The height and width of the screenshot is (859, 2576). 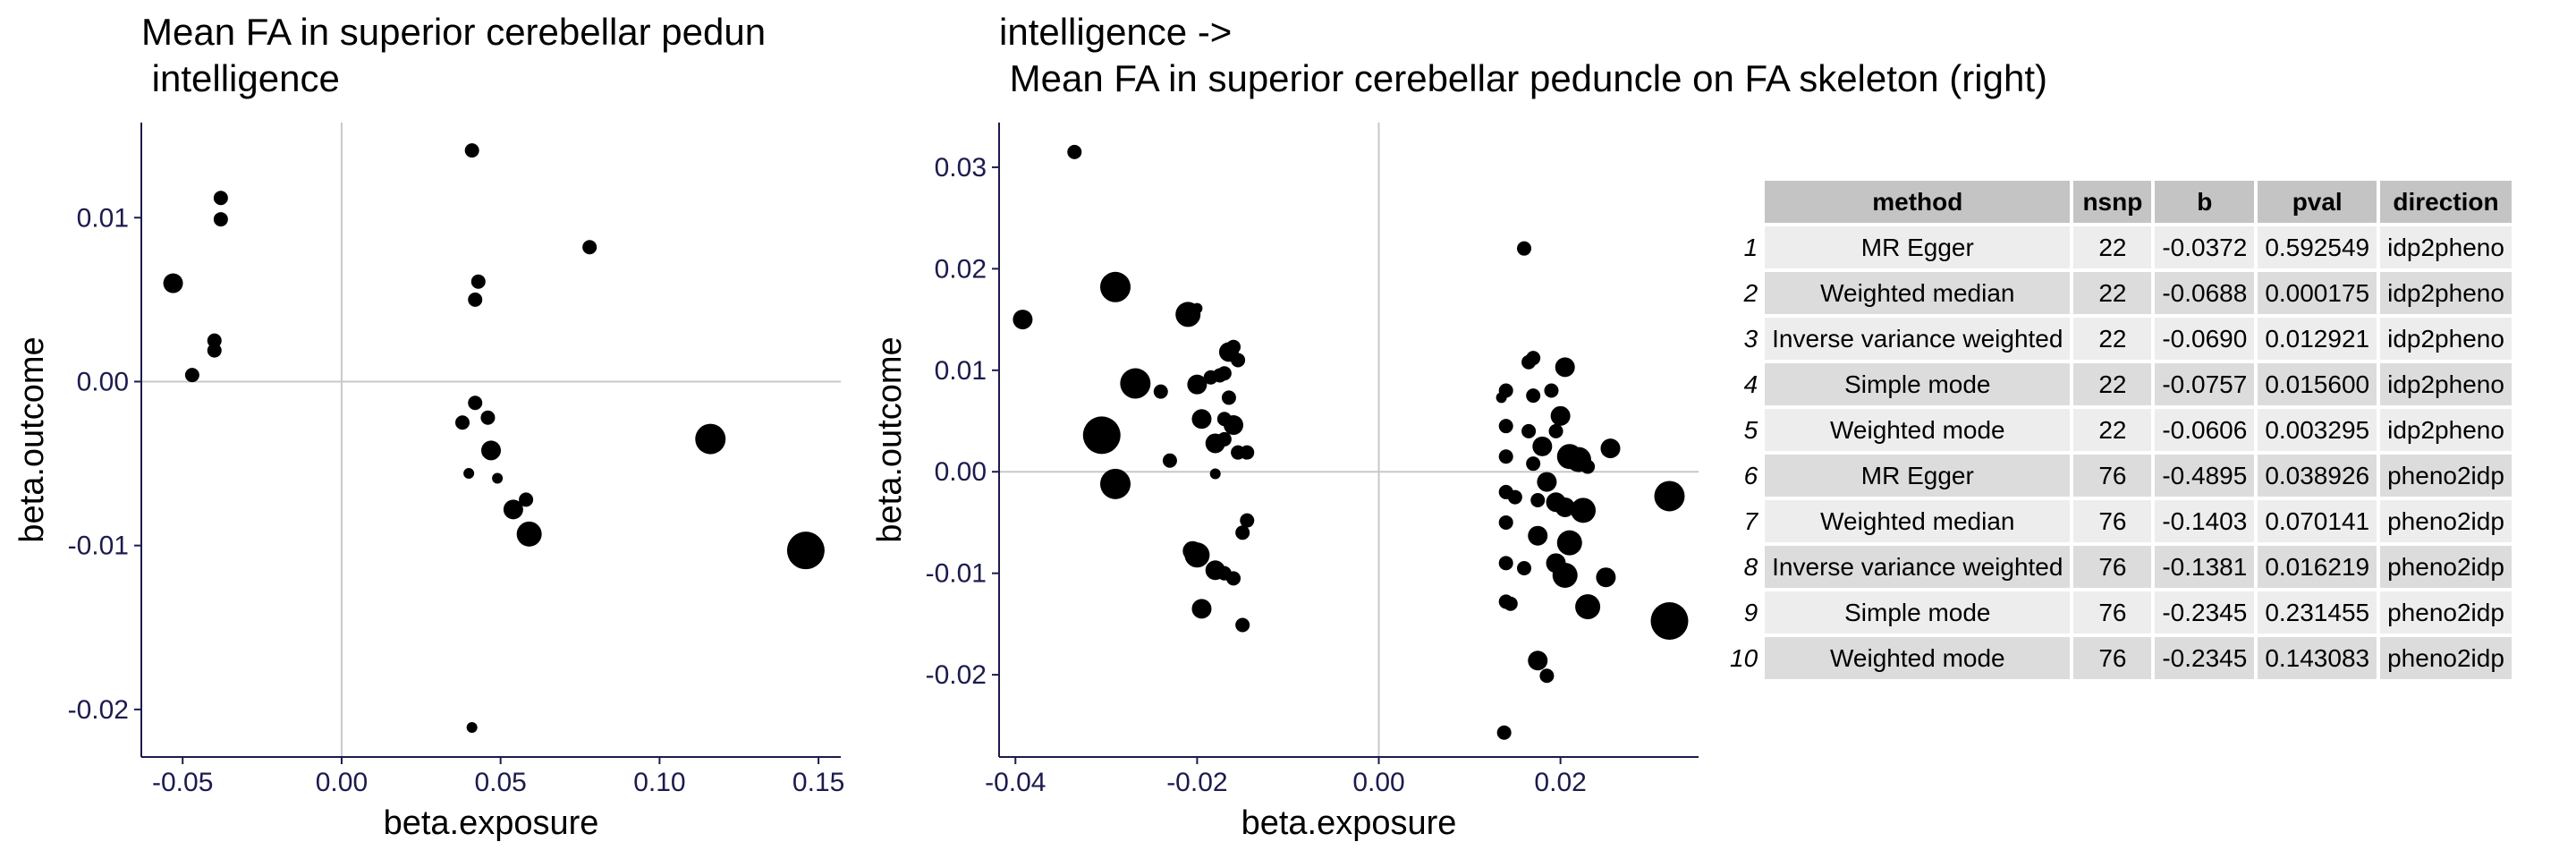 I want to click on table-cell-b: -0.0690, so click(x=2205, y=339).